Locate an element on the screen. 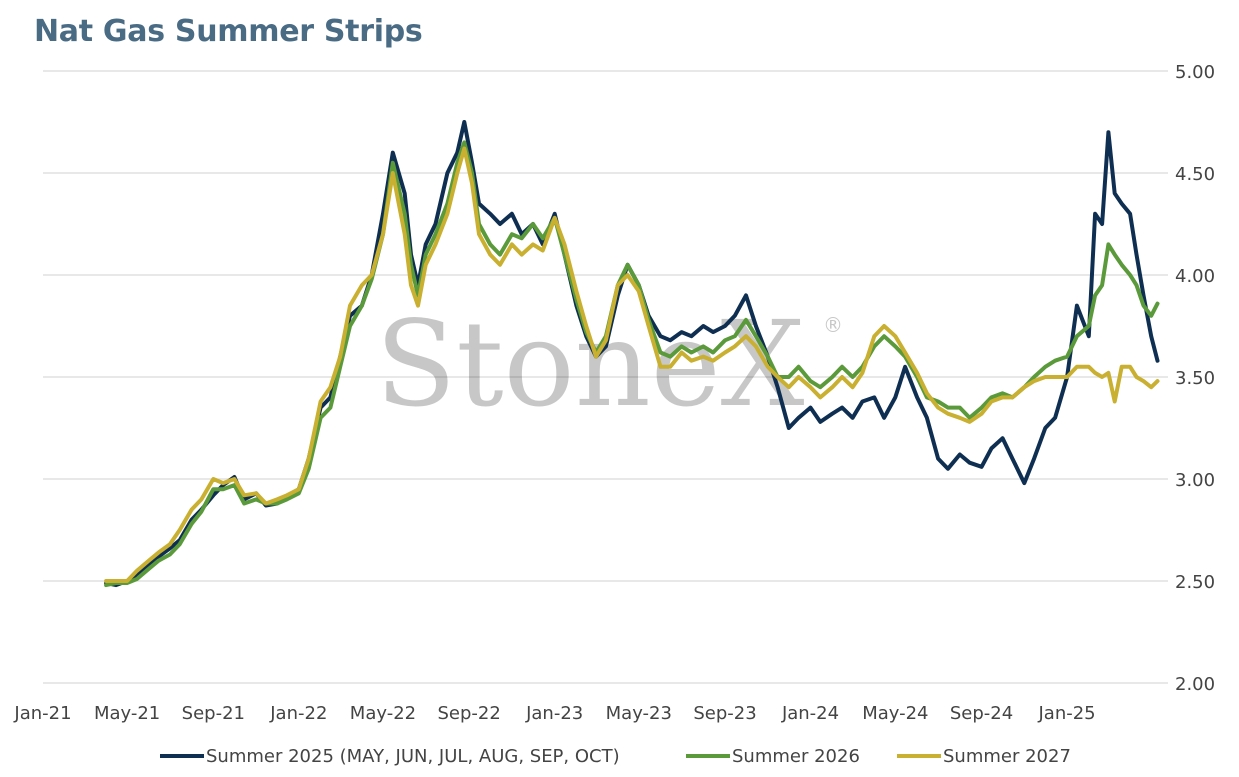 The height and width of the screenshot is (777, 1239). x-tick-label: Jan-22 is located at coordinates (298, 713).